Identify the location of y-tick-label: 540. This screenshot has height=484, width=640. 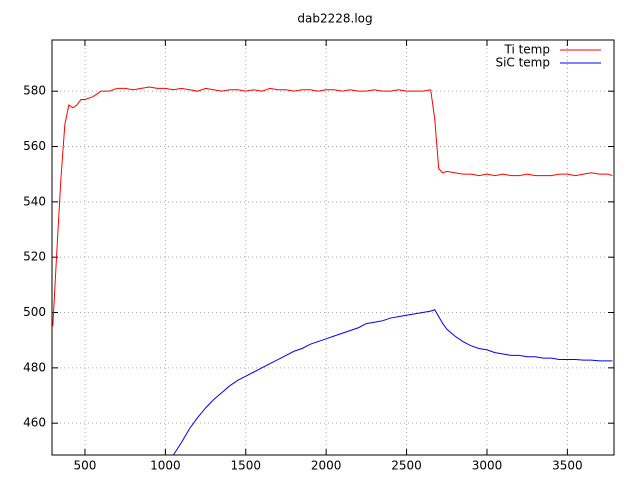
(34, 201).